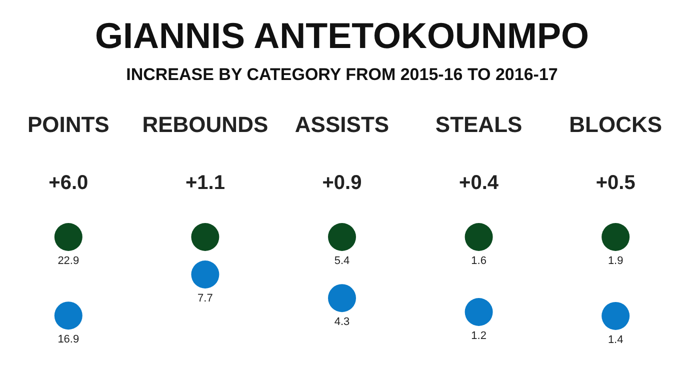 The image size is (684, 389). Describe the element at coordinates (616, 183) in the screenshot. I see `text: +0.5` at that location.